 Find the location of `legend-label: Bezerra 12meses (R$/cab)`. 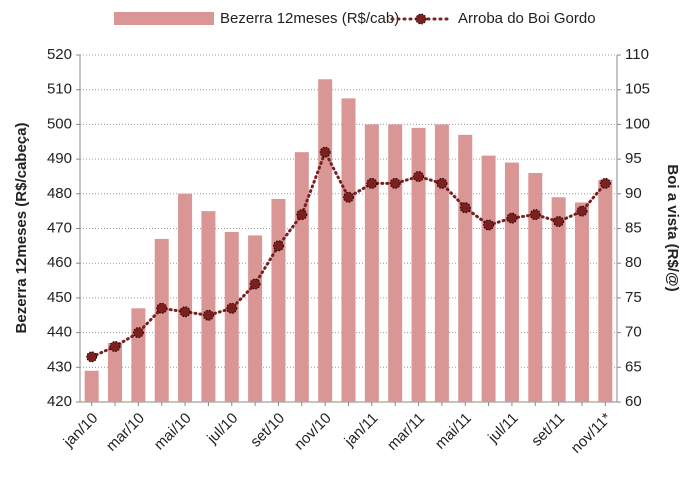

legend-label: Bezerra 12meses (R$/cab) is located at coordinates (309, 18).